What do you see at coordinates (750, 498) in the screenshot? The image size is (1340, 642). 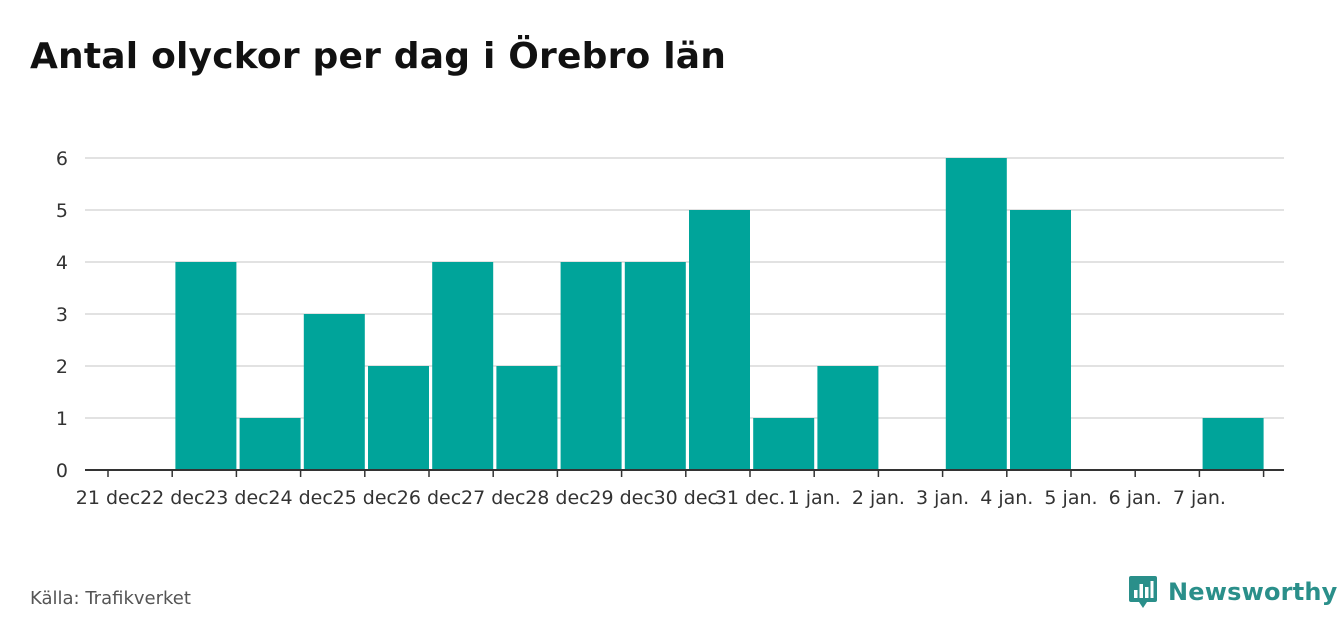 I see `x-tick-label: 31 dec.` at bounding box center [750, 498].